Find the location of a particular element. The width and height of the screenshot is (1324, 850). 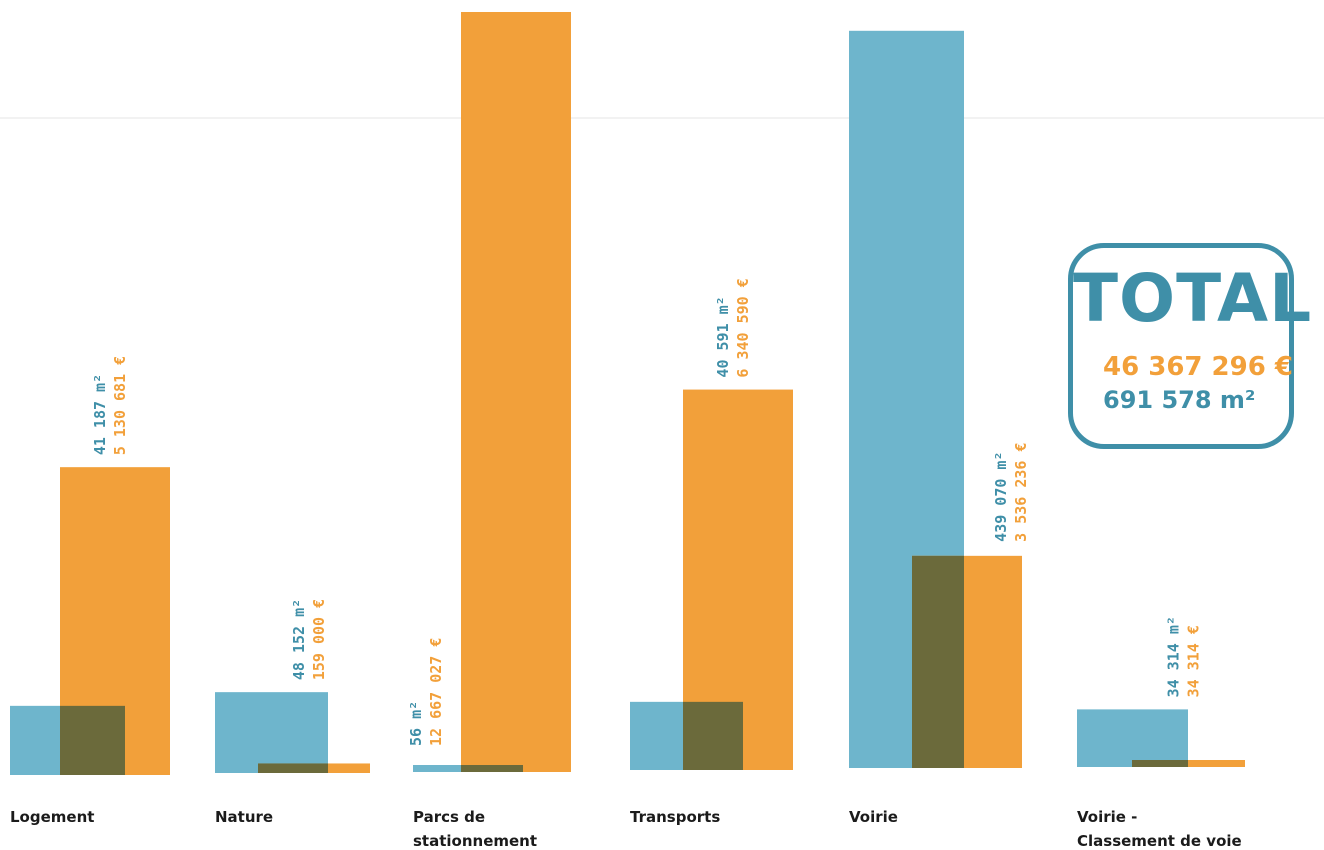

value-label-money: 12 667 027 € is located at coordinates (436, 692).